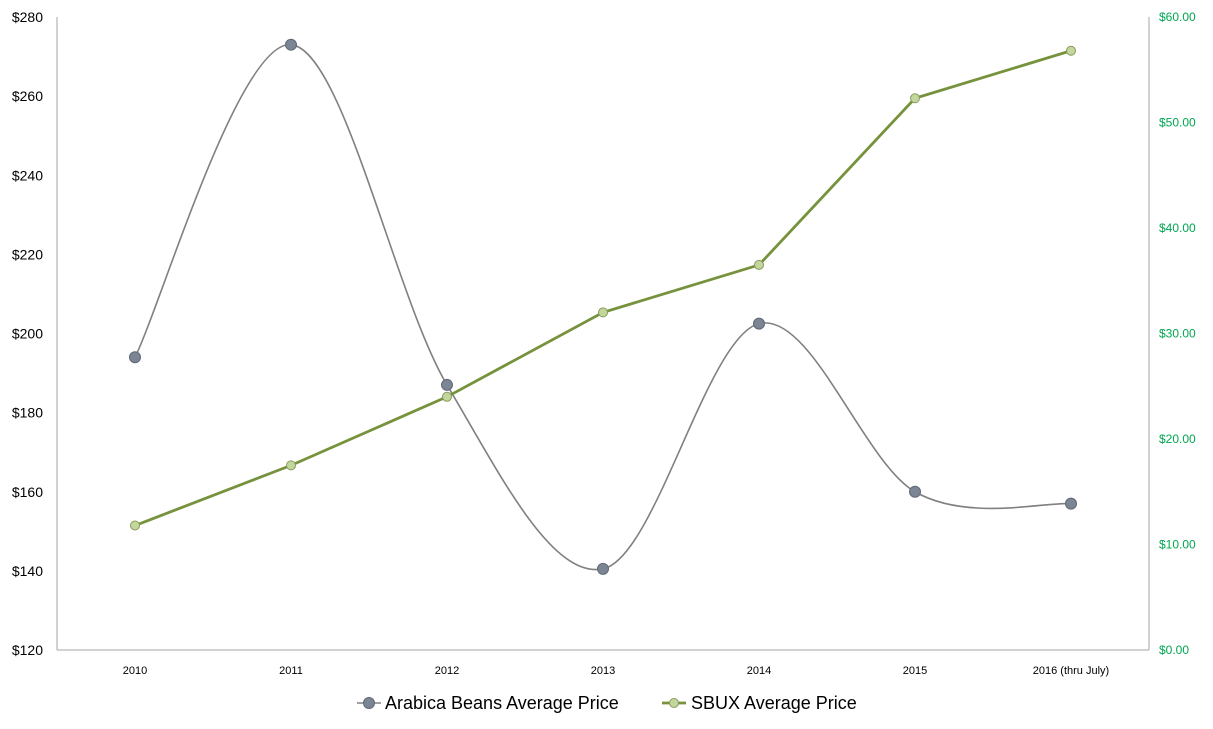 The height and width of the screenshot is (729, 1213). I want to click on left-tick-label: $160, so click(27, 492).